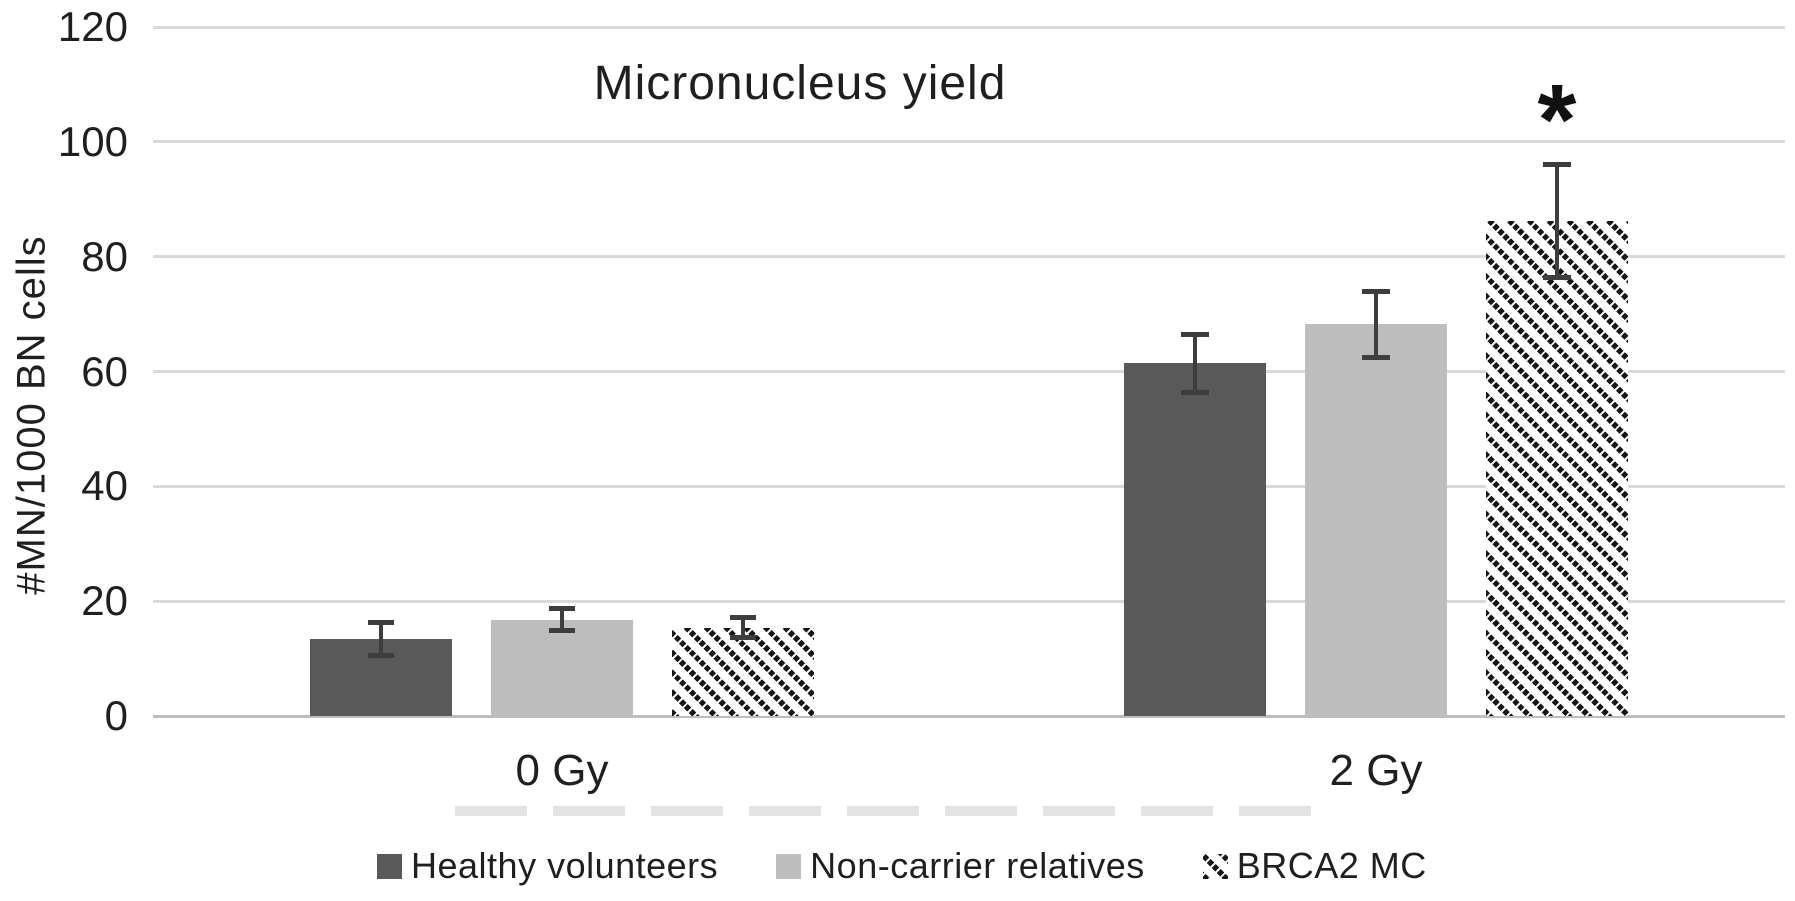 The width and height of the screenshot is (1795, 901). I want to click on bar-non-carrier-relatives-2-gy, so click(1376, 520).